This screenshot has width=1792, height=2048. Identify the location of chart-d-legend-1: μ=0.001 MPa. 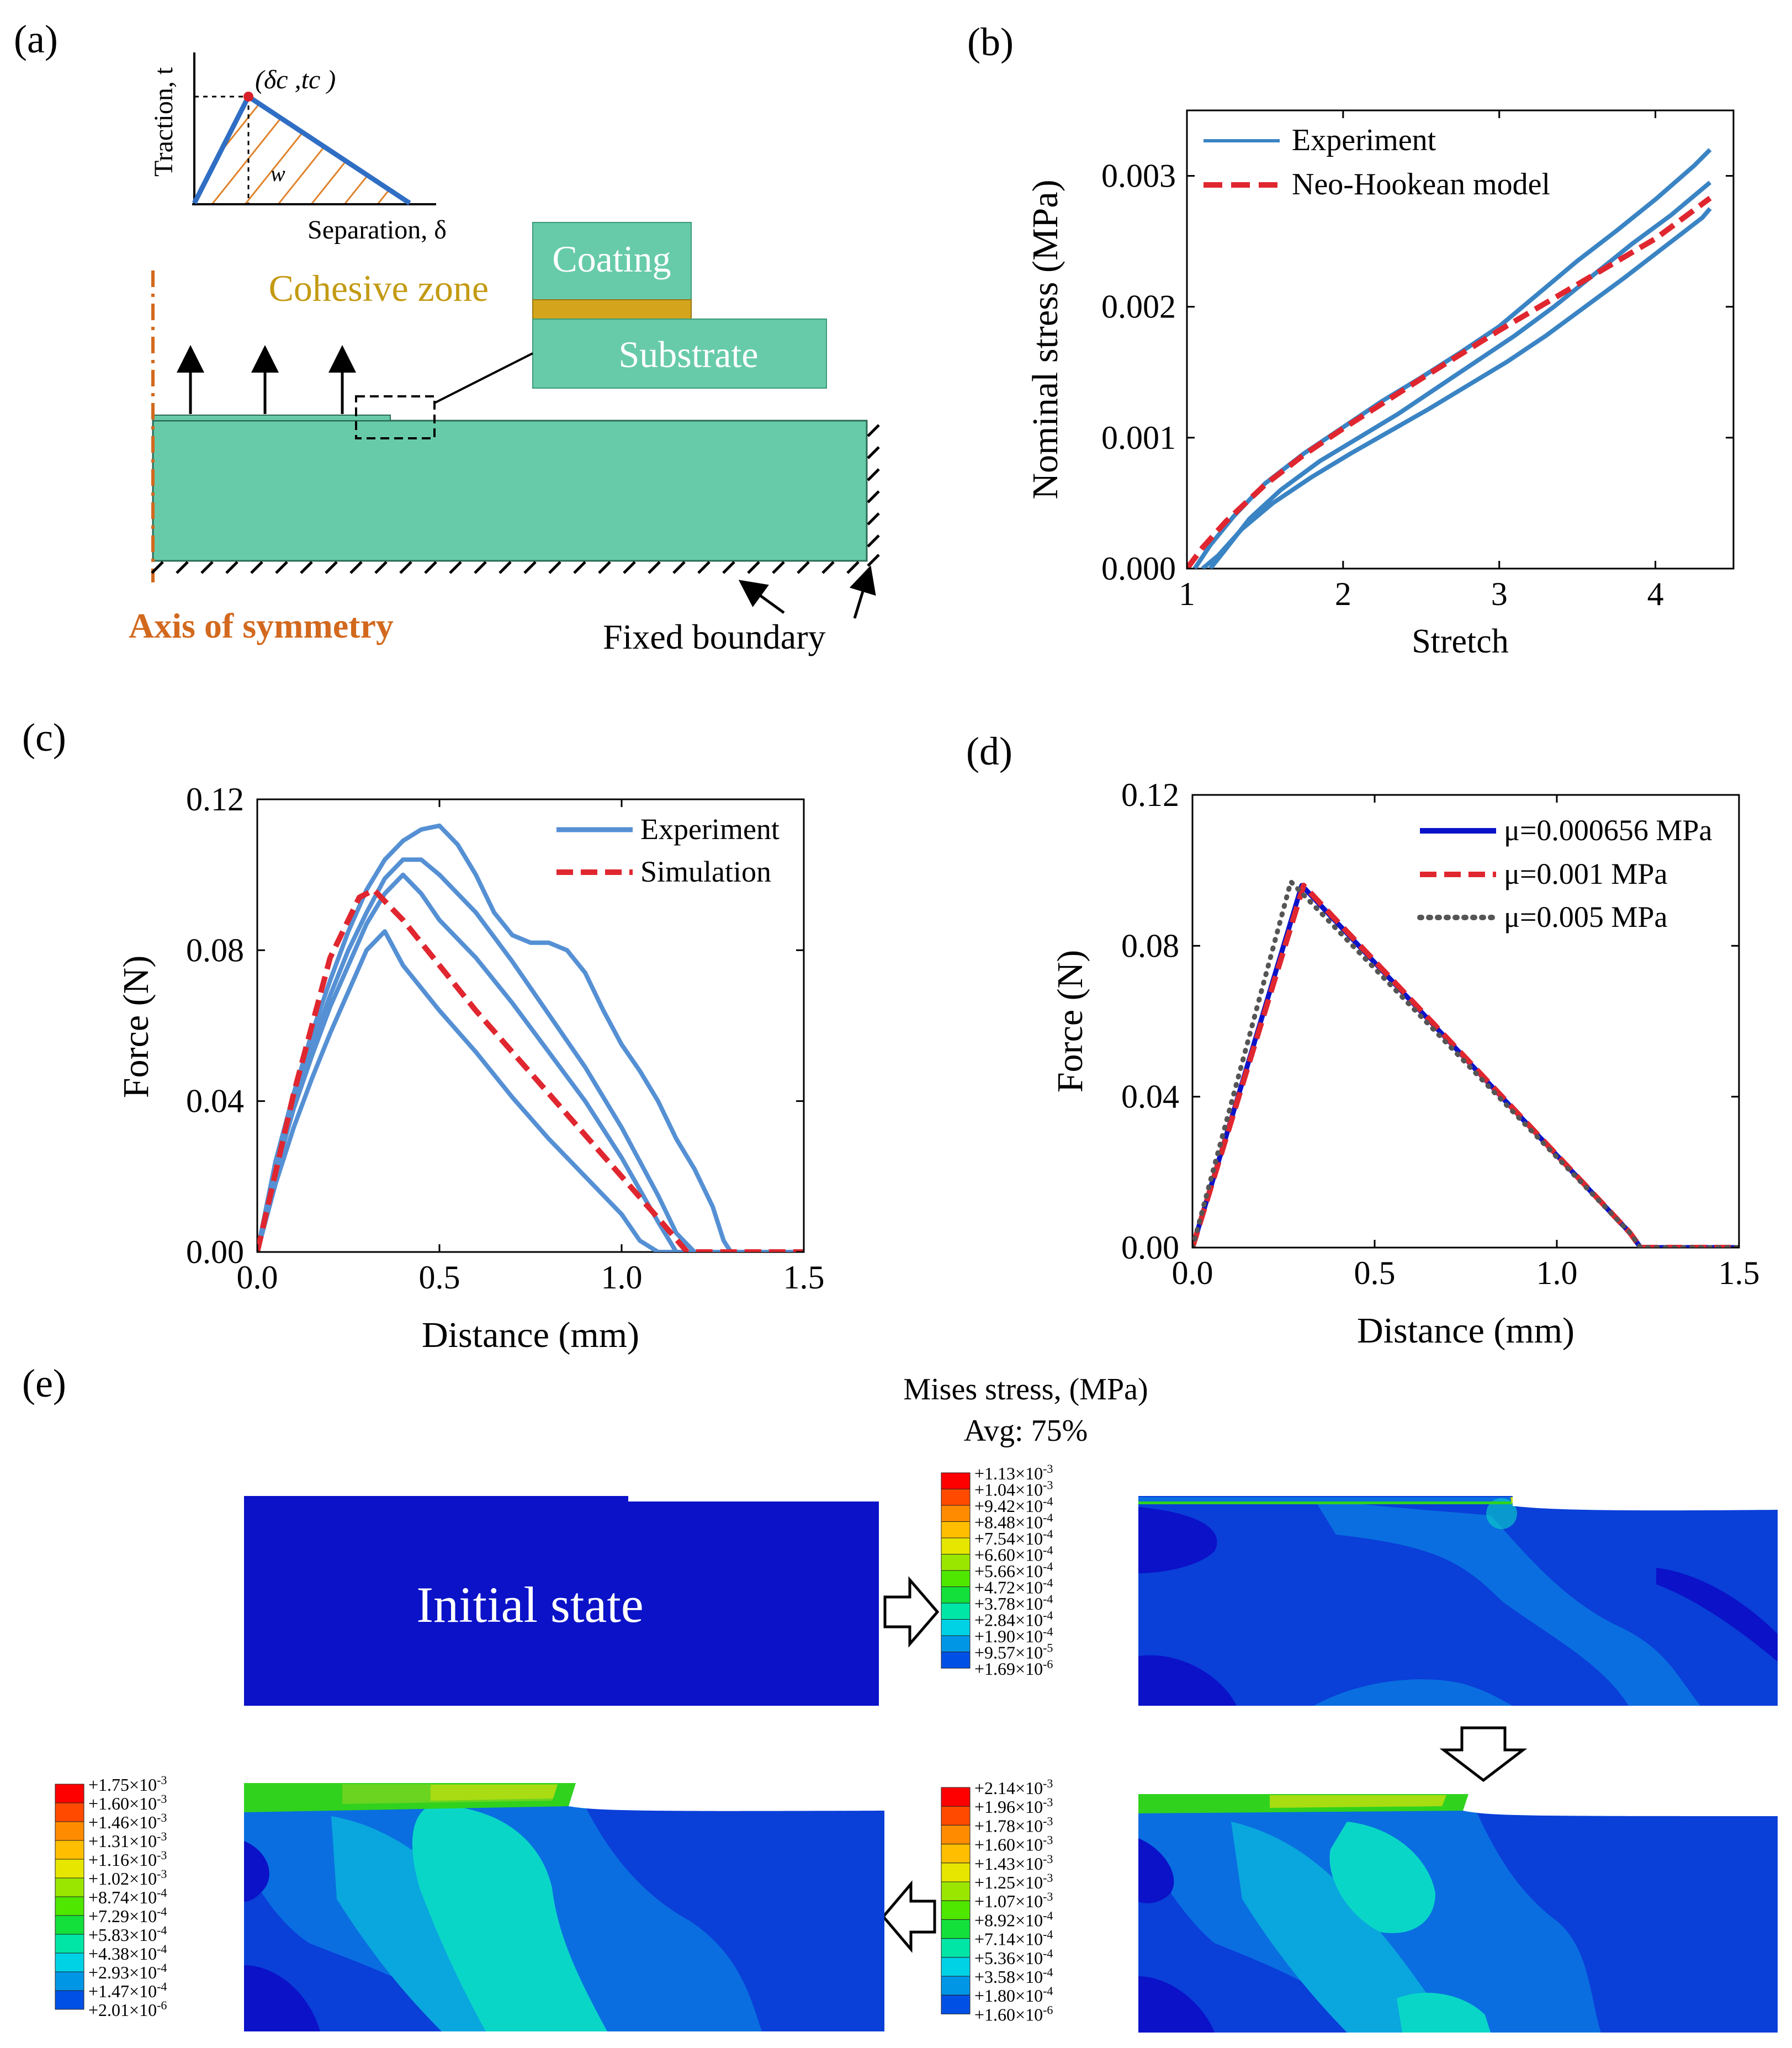
(1585, 874).